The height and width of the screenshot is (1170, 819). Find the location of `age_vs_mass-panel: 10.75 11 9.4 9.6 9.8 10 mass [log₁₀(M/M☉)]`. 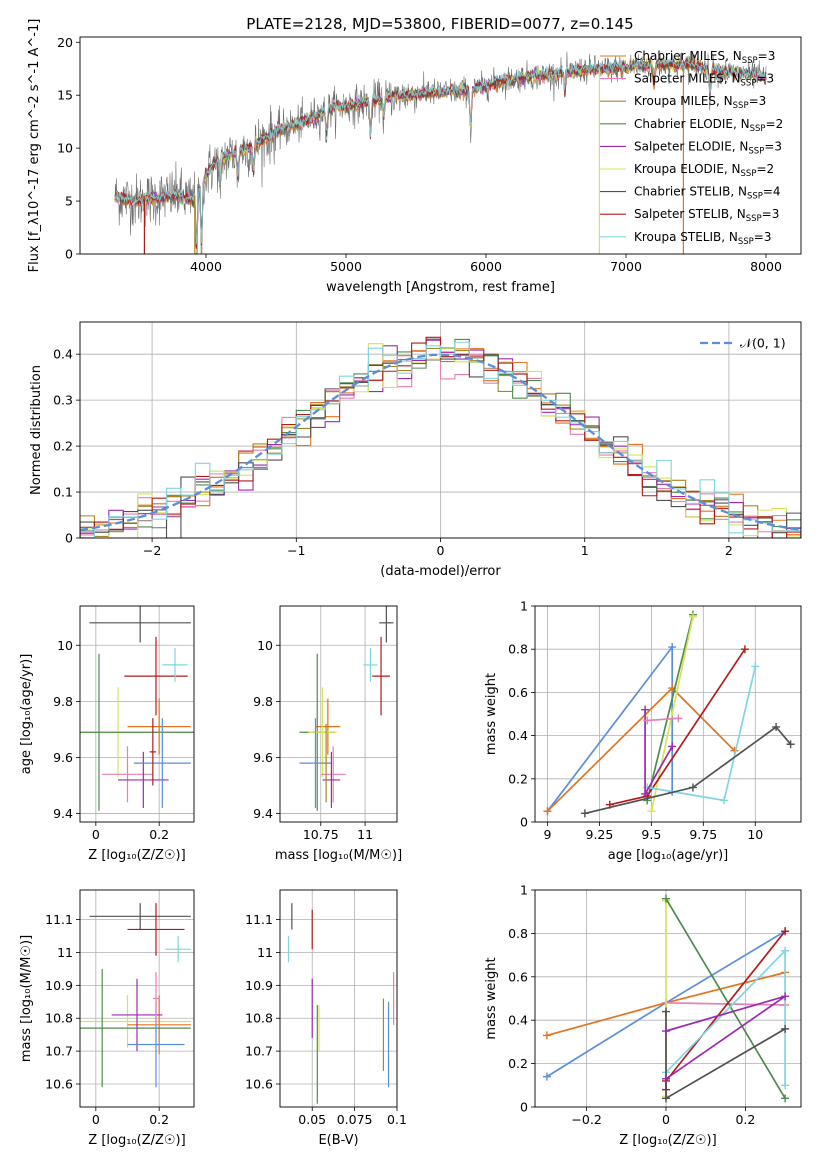

age_vs_mass-panel: 10.75 11 9.4 9.6 9.8 10 mass [log₁₀(M/M☉)] is located at coordinates (327, 734).